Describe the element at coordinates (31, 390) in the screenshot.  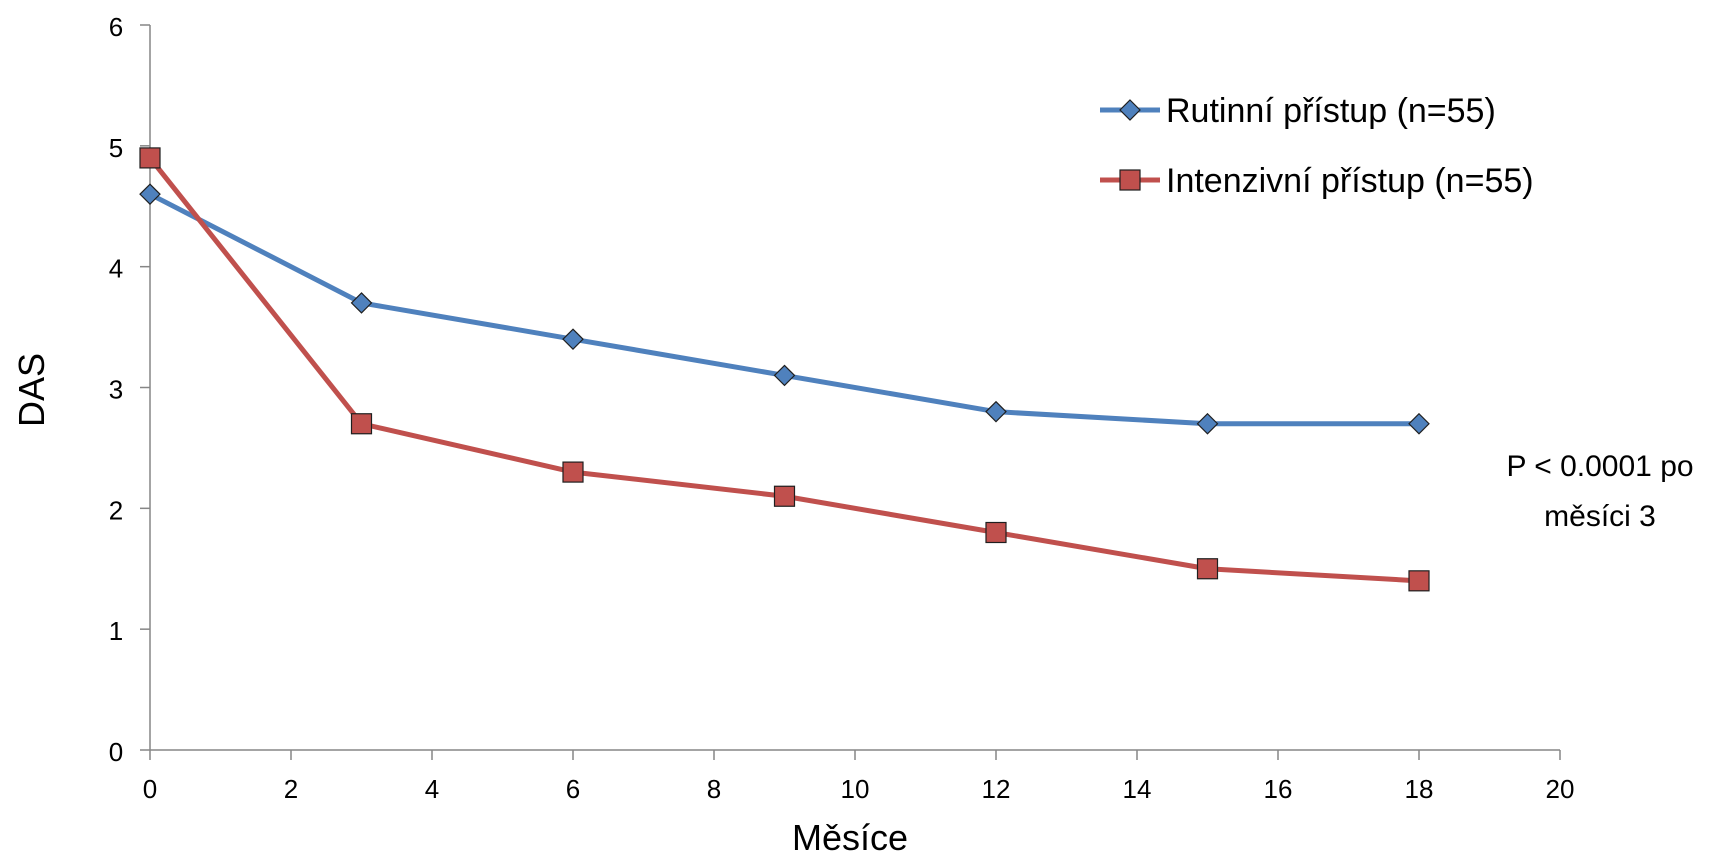
I see `y-axis-title: DAS` at that location.